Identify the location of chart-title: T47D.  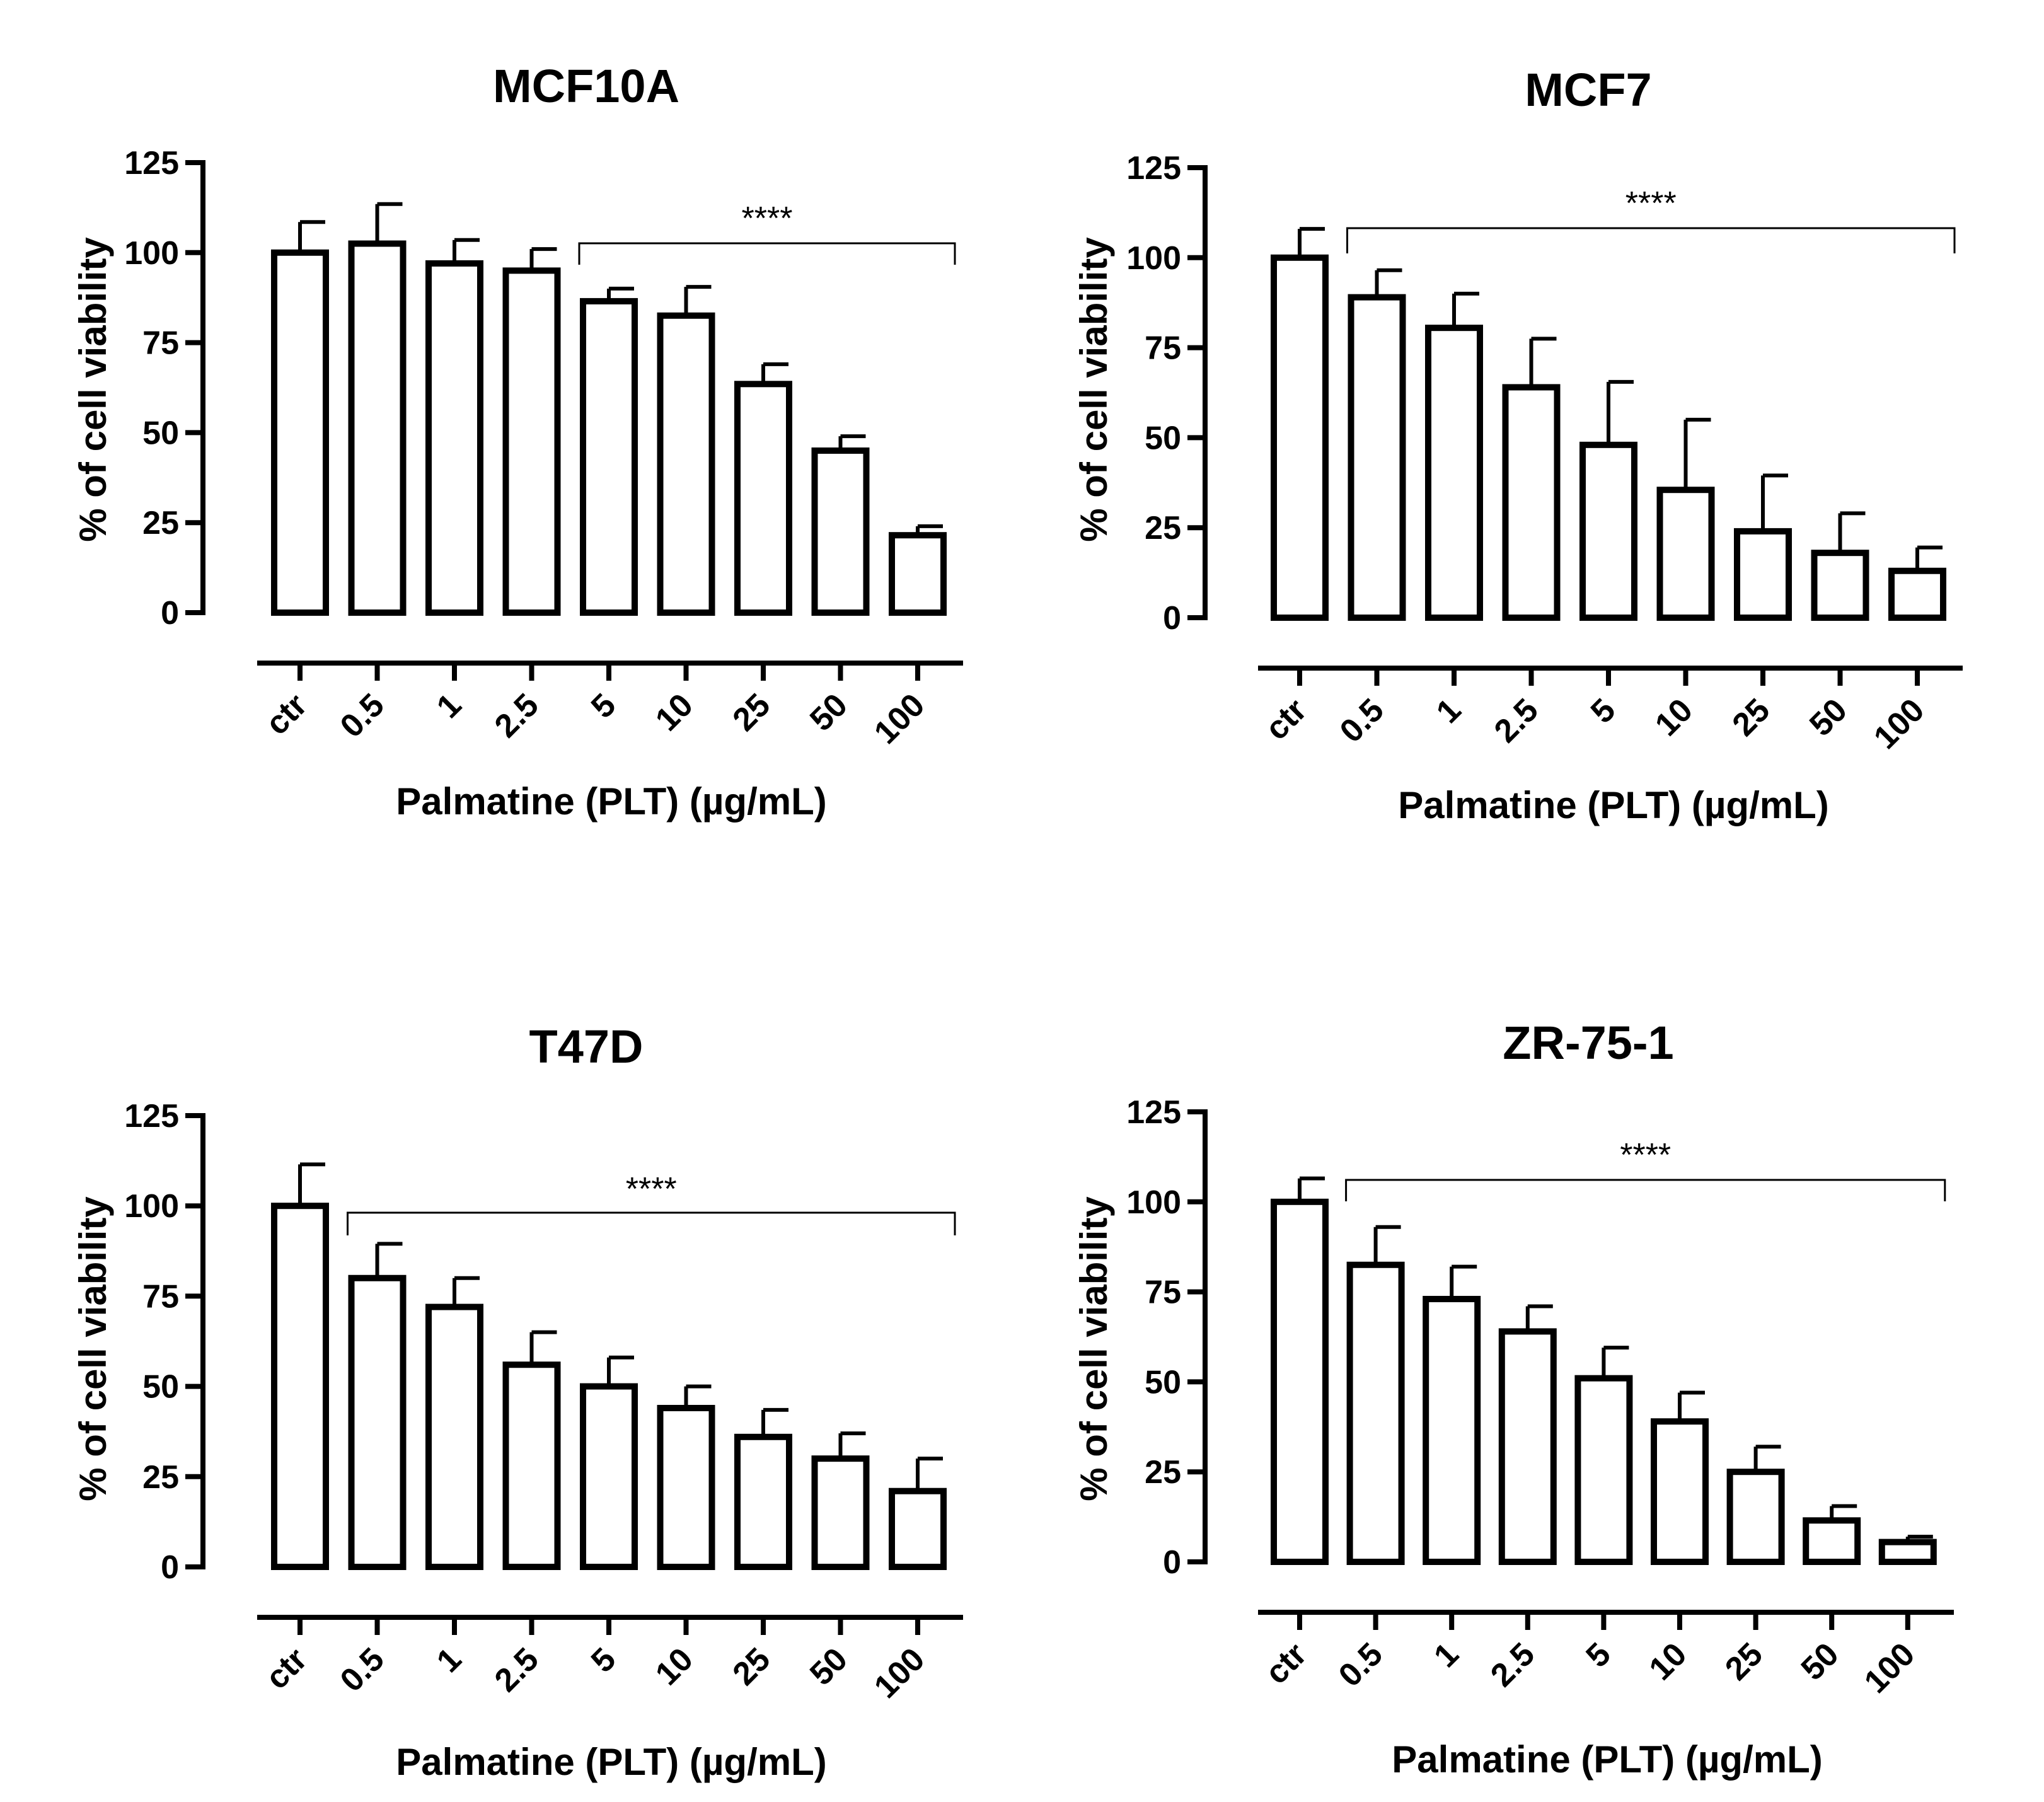
(586, 1046).